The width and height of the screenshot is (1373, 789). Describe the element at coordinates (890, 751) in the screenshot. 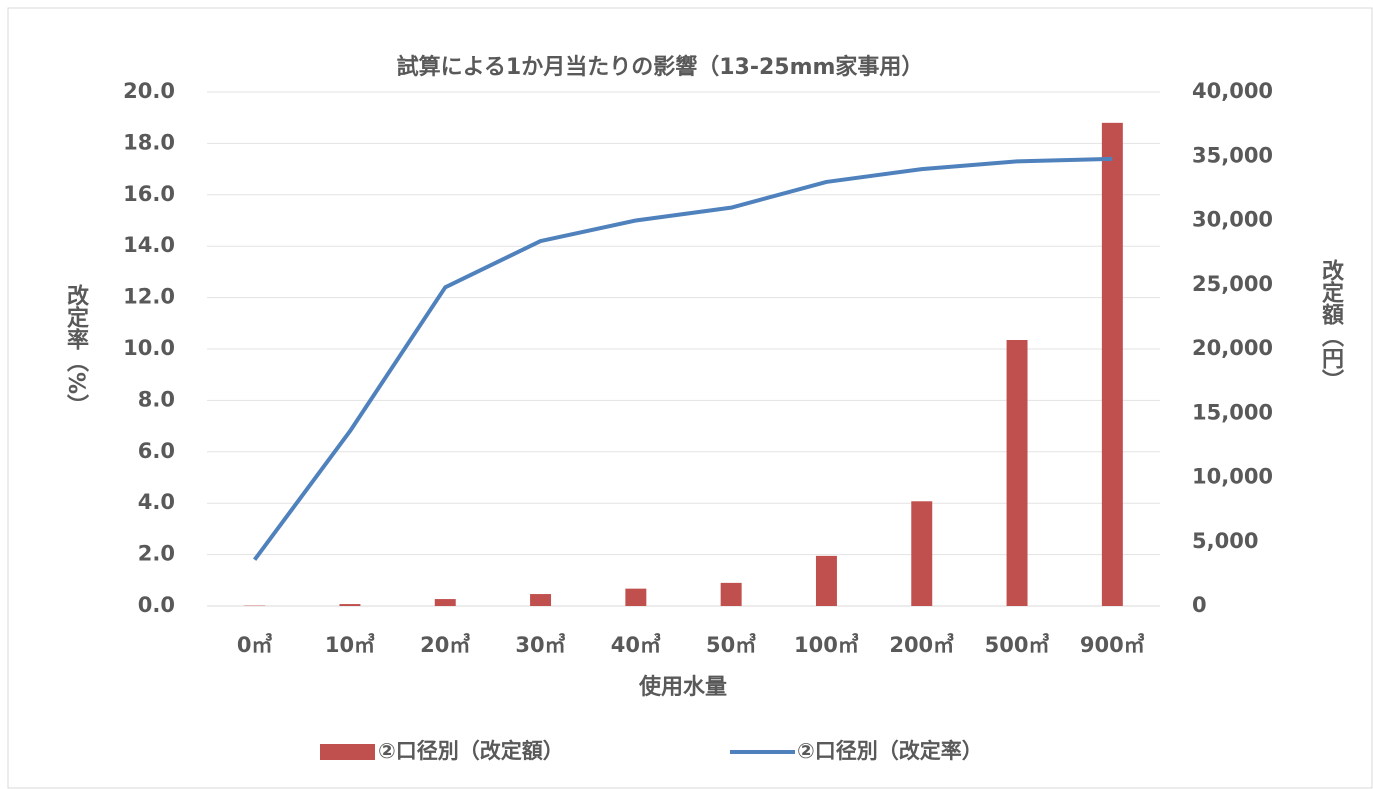

I see `legend-label: ②口径別（改定率）` at that location.